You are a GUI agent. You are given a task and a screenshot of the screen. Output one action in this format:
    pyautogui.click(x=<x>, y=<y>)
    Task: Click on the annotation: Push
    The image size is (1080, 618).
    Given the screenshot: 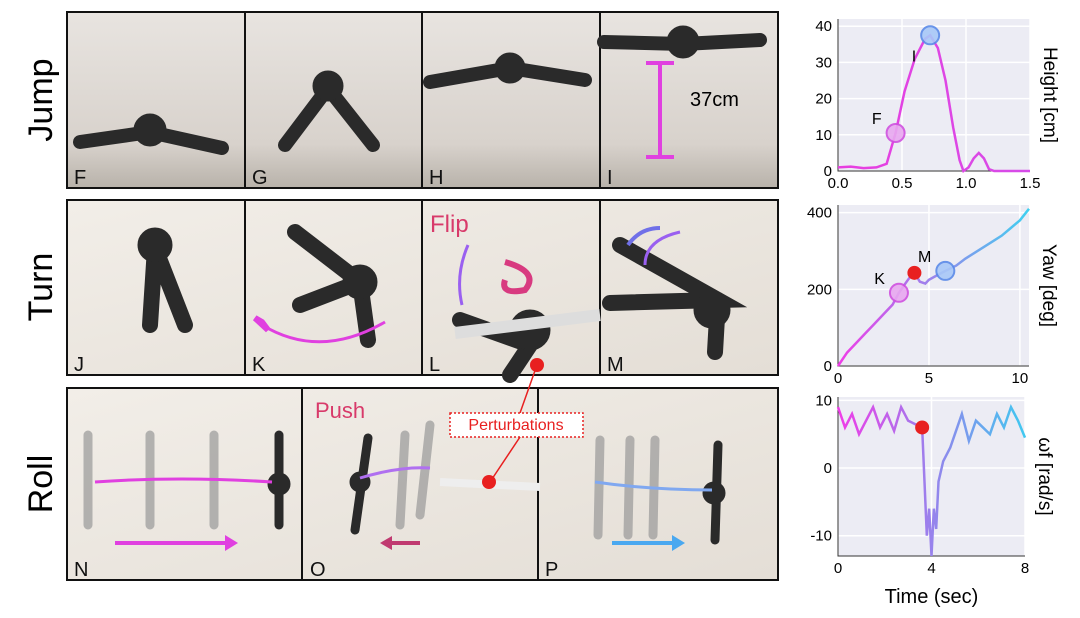 What is the action you would take?
    pyautogui.click(x=340, y=410)
    